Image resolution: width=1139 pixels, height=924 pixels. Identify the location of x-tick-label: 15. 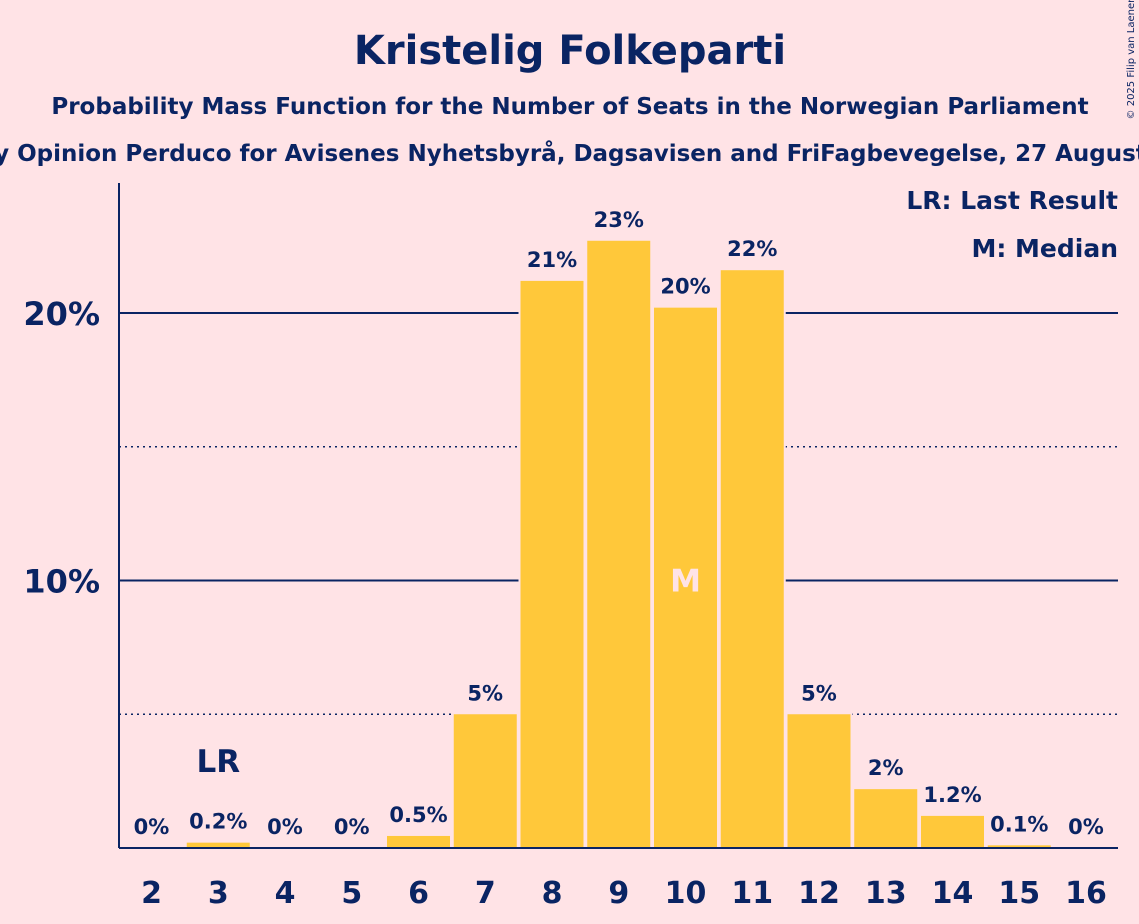
(1019, 893).